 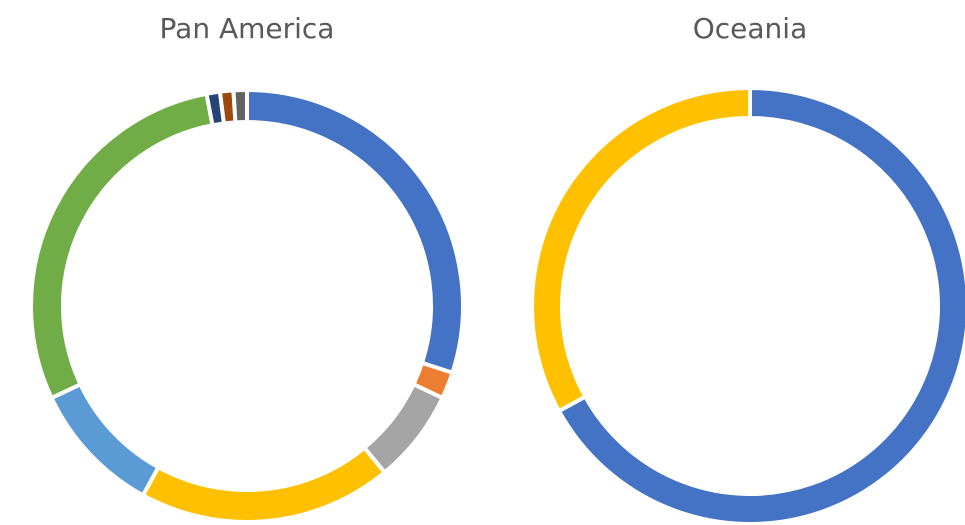 I want to click on chart-title: Pan America, so click(x=247, y=28).